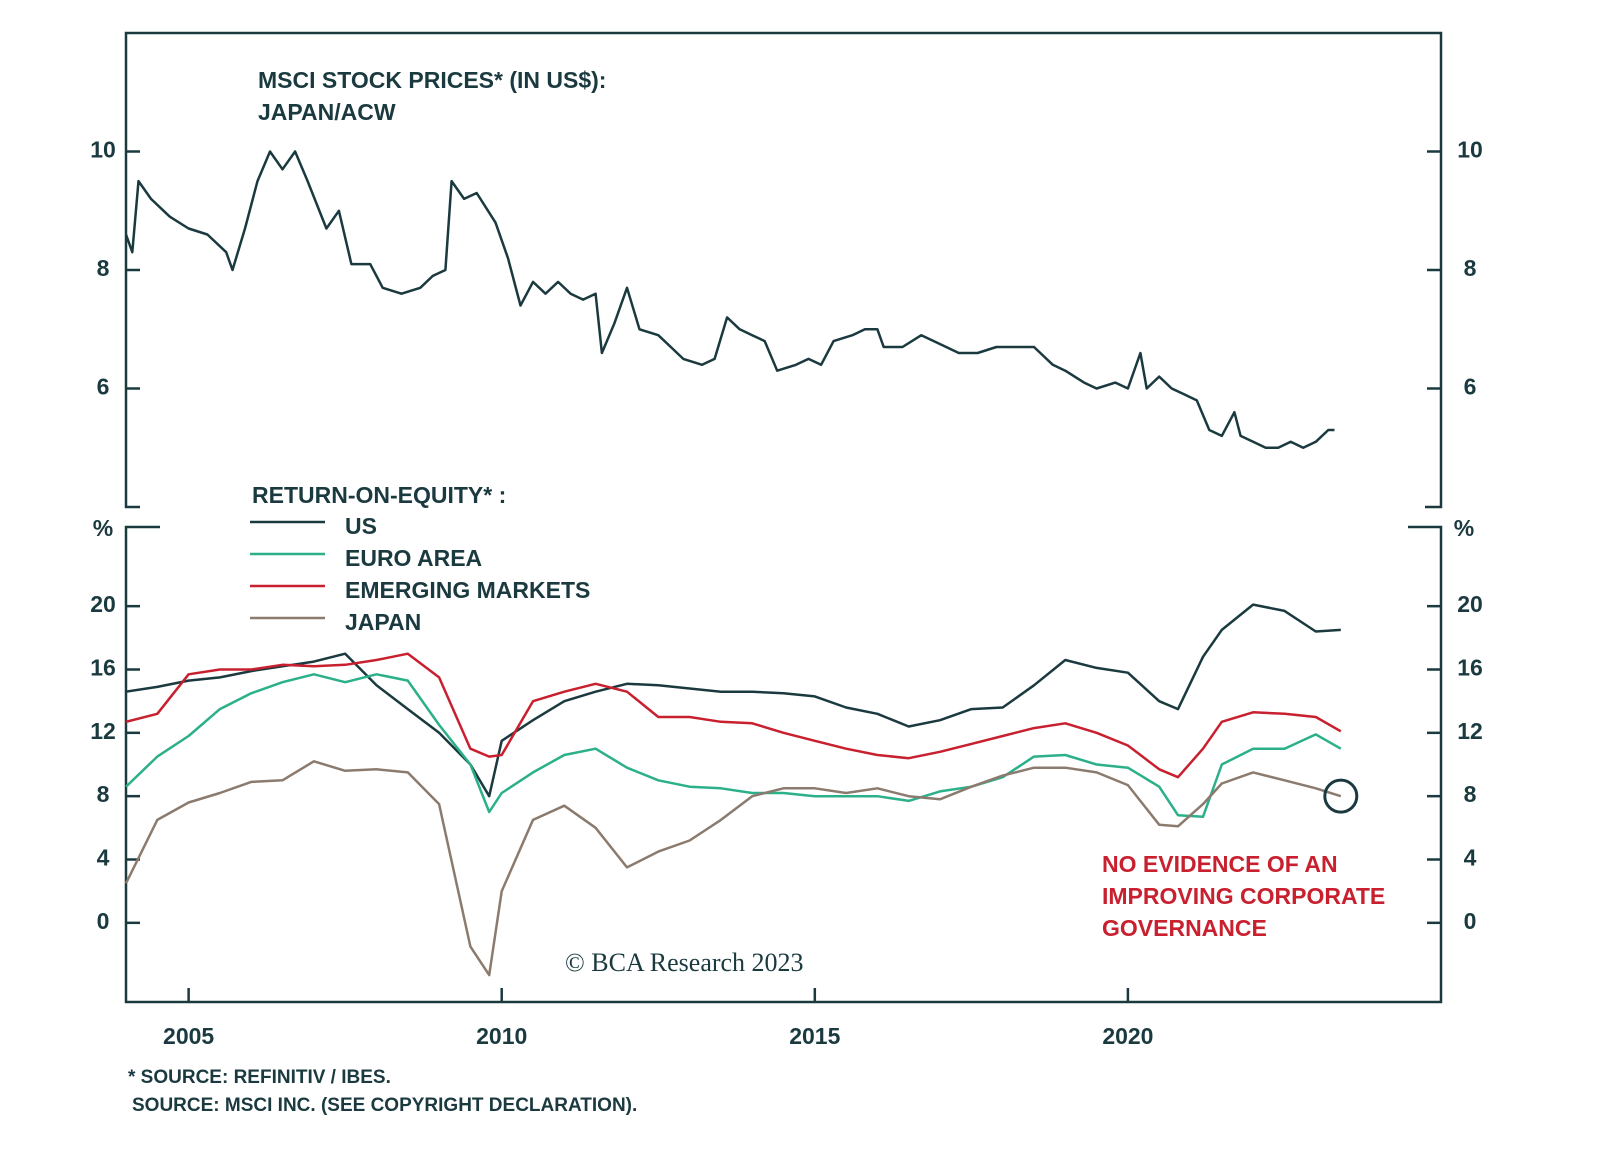 The image size is (1600, 1168). What do you see at coordinates (467, 590) in the screenshot?
I see `legend-label: EMERGING MARKETS` at bounding box center [467, 590].